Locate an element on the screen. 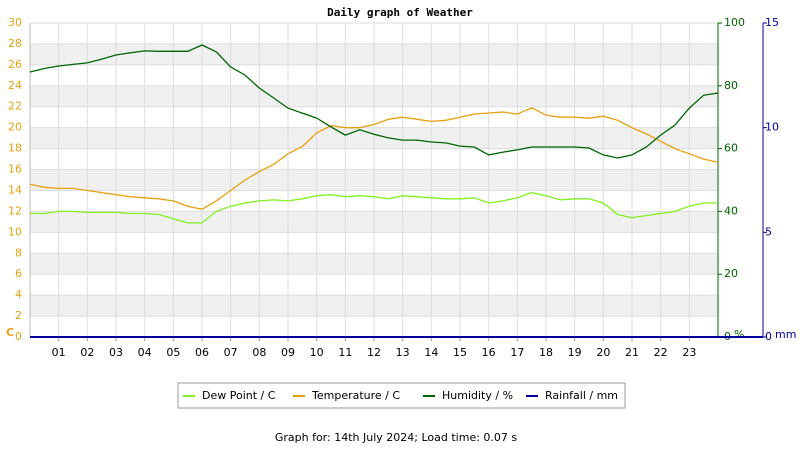 The width and height of the screenshot is (800, 450). y2-tick-label: 40 is located at coordinates (731, 210).